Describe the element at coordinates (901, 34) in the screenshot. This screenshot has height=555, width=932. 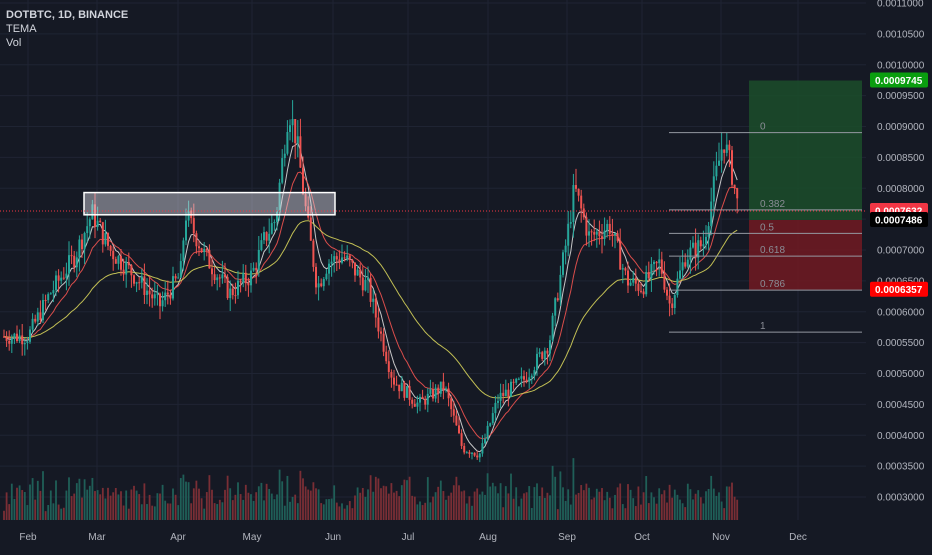
I see `price-tick-label: 0.0010500` at that location.